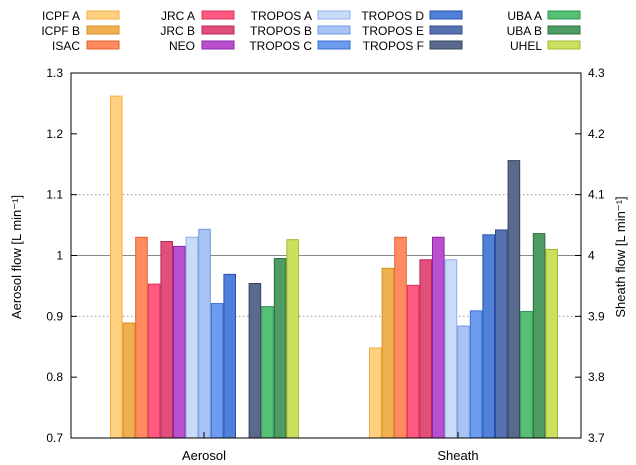  Describe the element at coordinates (204, 333) in the screenshot. I see `bar-aerosol-tropos-b` at that location.